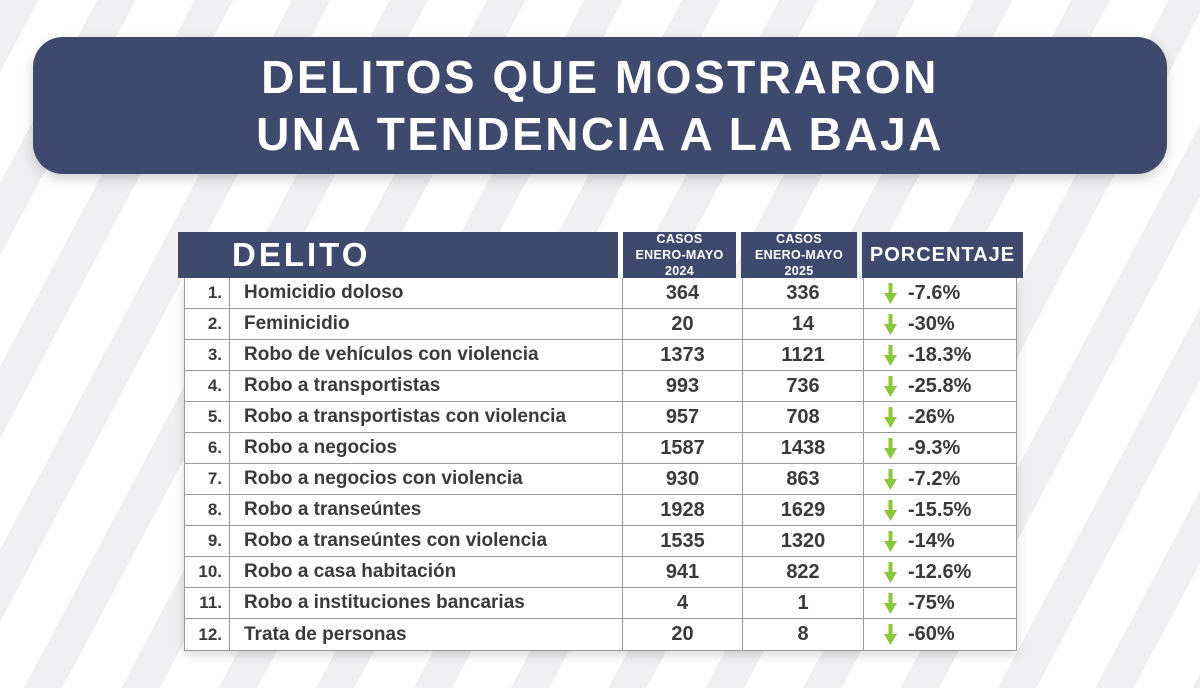 The height and width of the screenshot is (688, 1200). What do you see at coordinates (931, 634) in the screenshot?
I see `percentage-value: -60%` at bounding box center [931, 634].